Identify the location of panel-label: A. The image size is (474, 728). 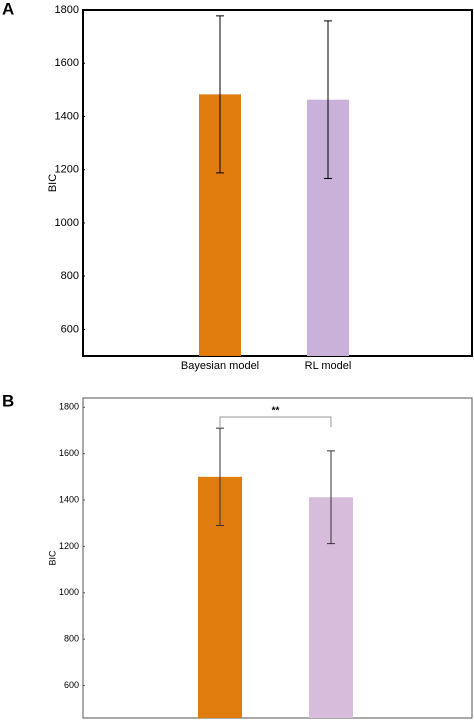
(8, 9).